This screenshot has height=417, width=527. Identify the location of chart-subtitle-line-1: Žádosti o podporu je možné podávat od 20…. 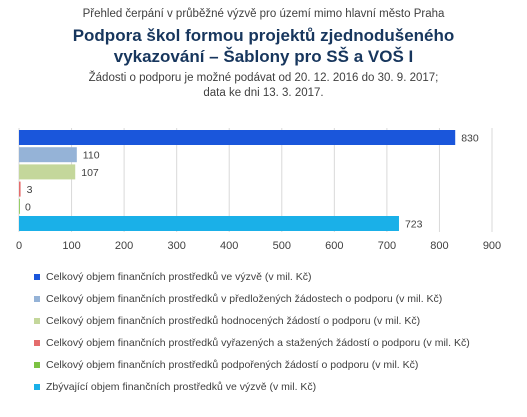
(263, 78).